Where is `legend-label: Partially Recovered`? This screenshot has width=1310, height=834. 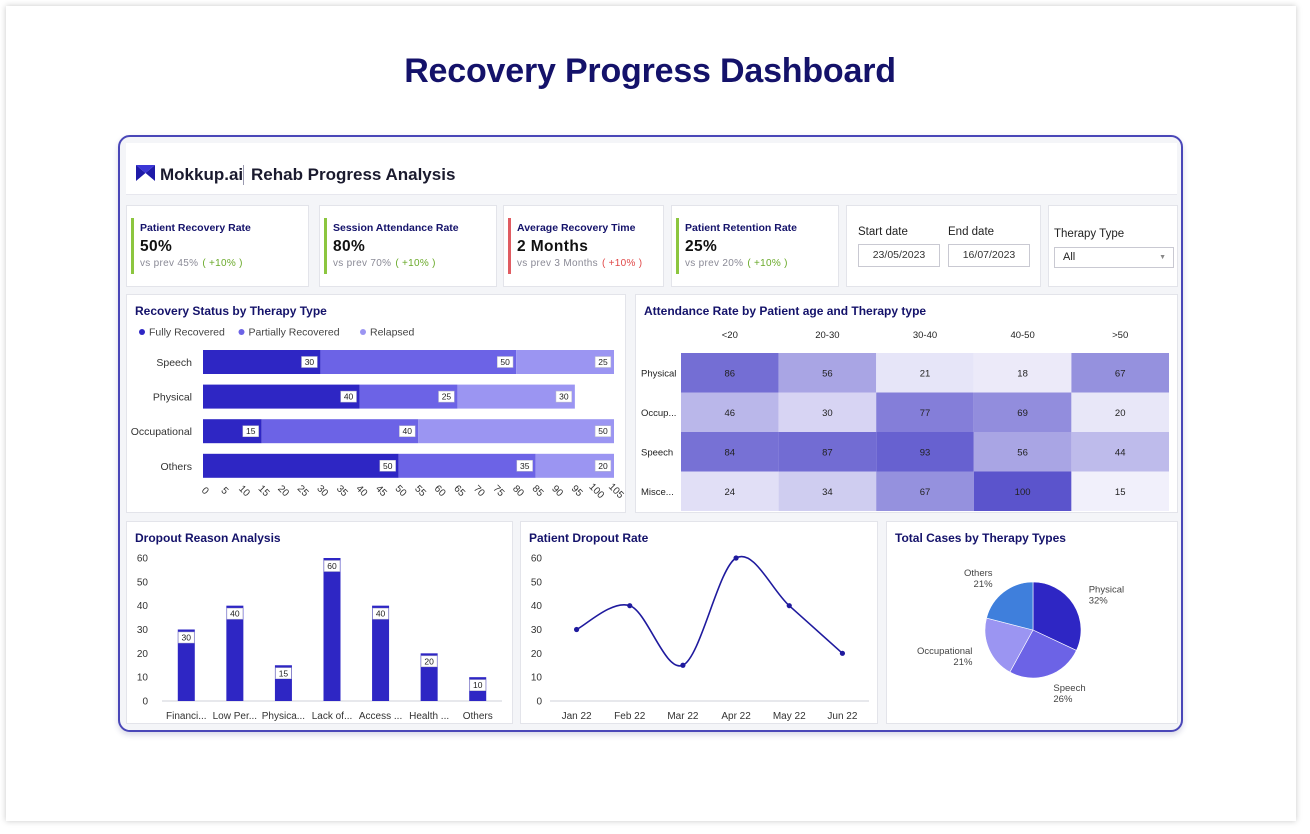 legend-label: Partially Recovered is located at coordinates (294, 333).